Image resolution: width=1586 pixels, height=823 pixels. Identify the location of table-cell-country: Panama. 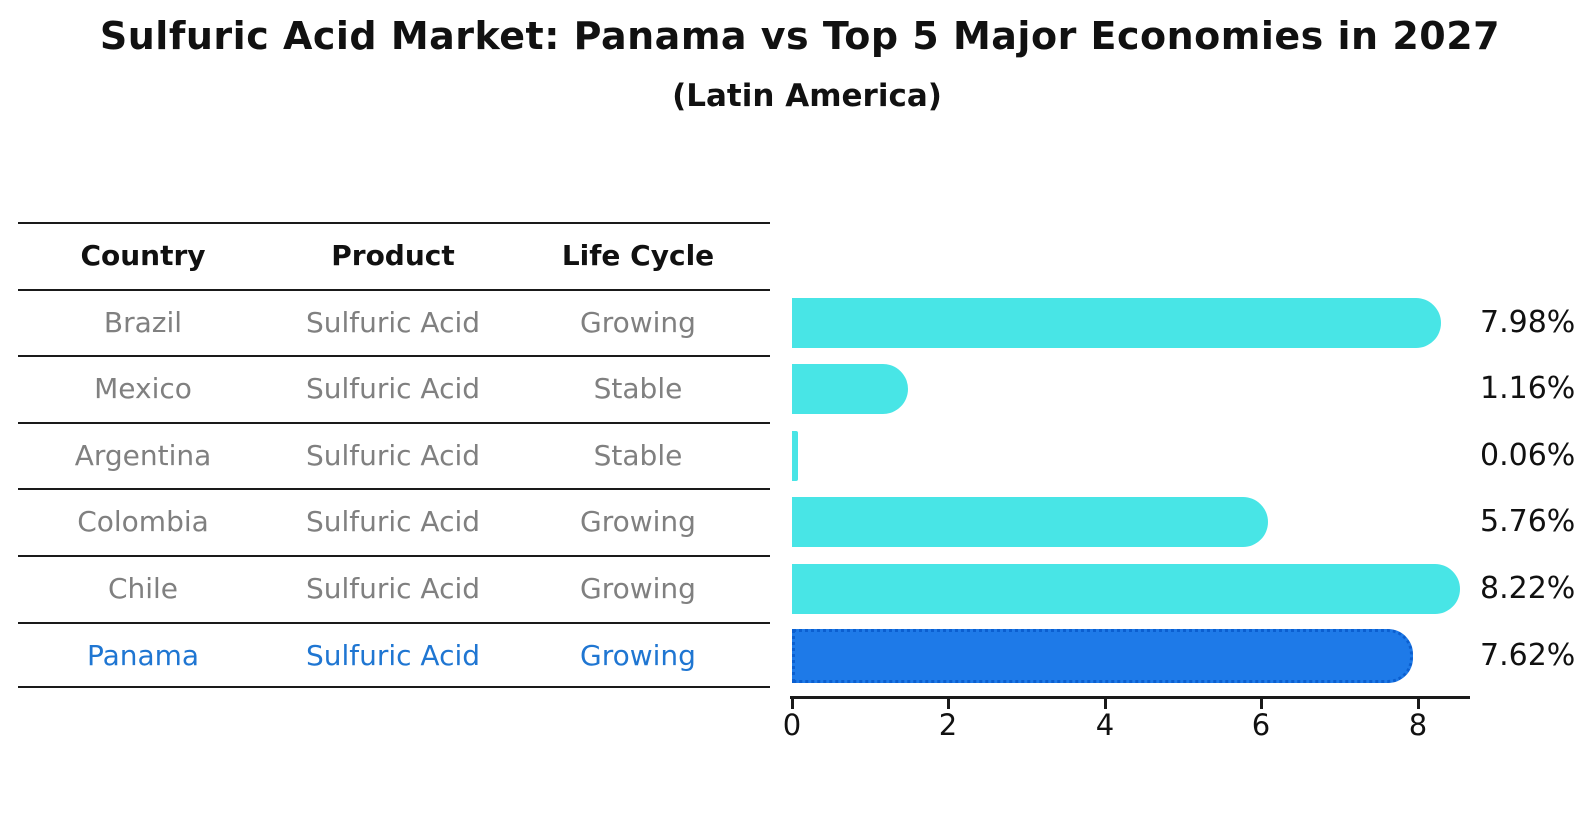
(143, 655).